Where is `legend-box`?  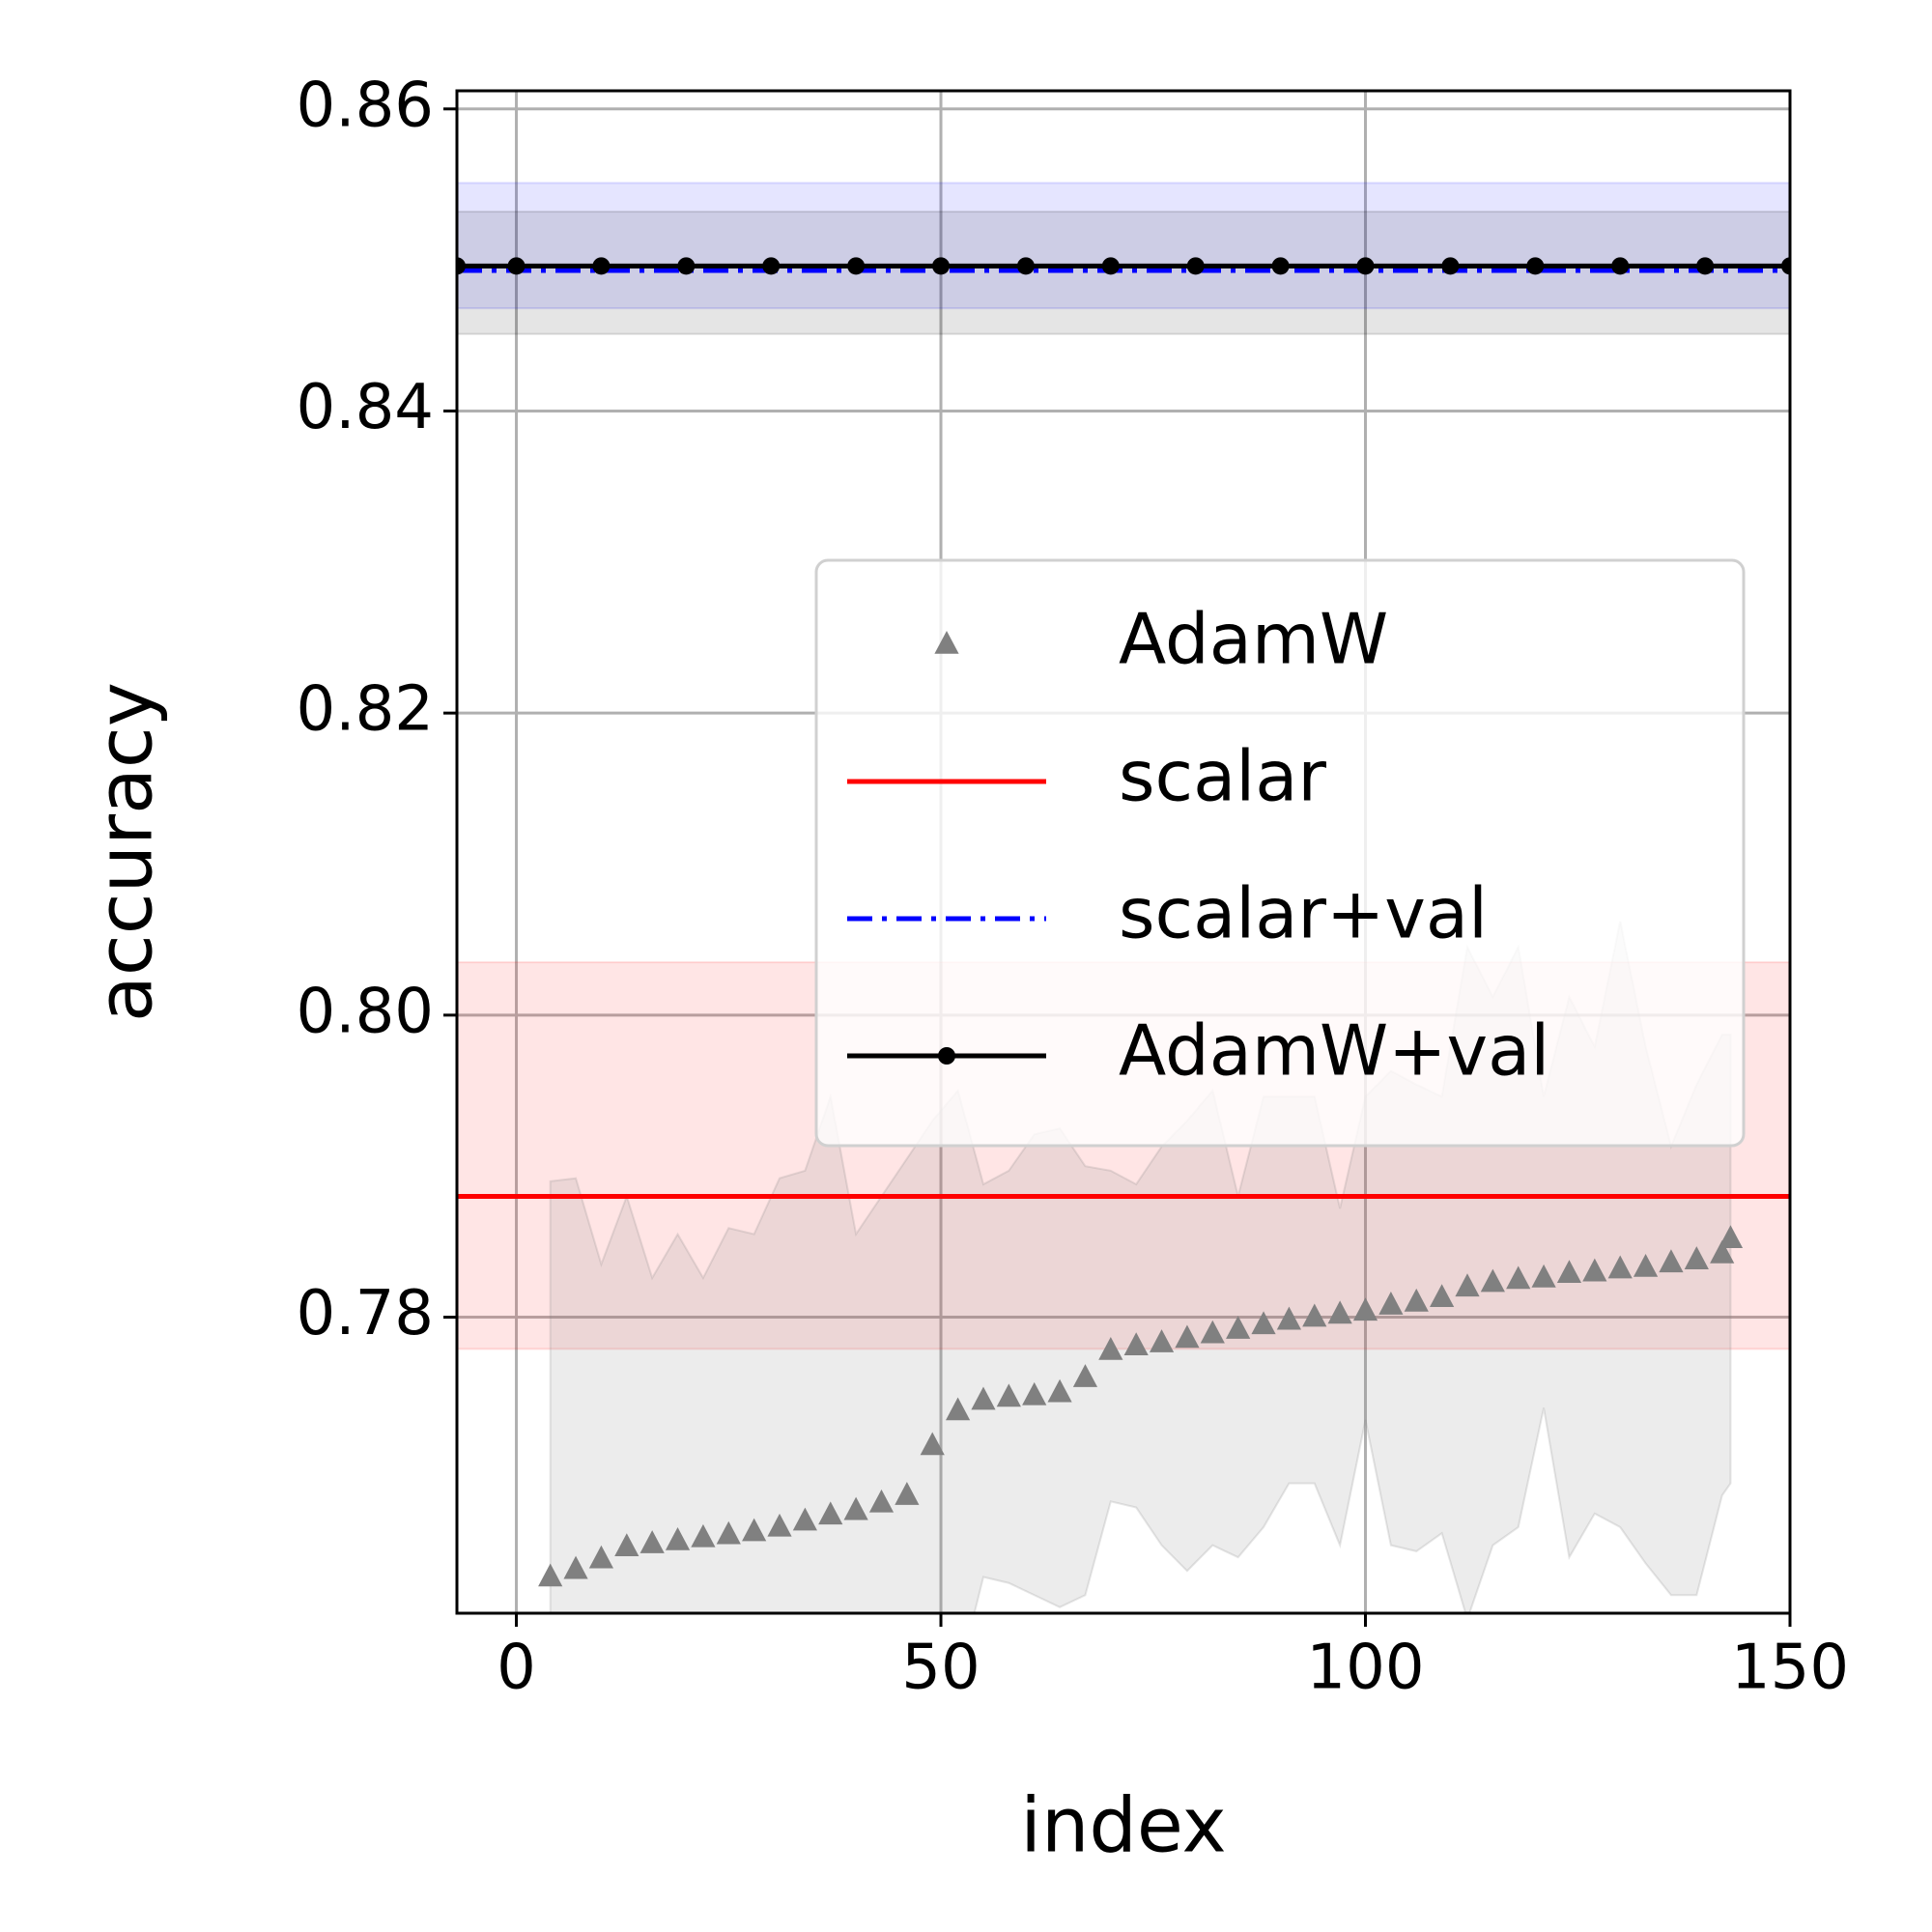
legend-box is located at coordinates (1280, 853).